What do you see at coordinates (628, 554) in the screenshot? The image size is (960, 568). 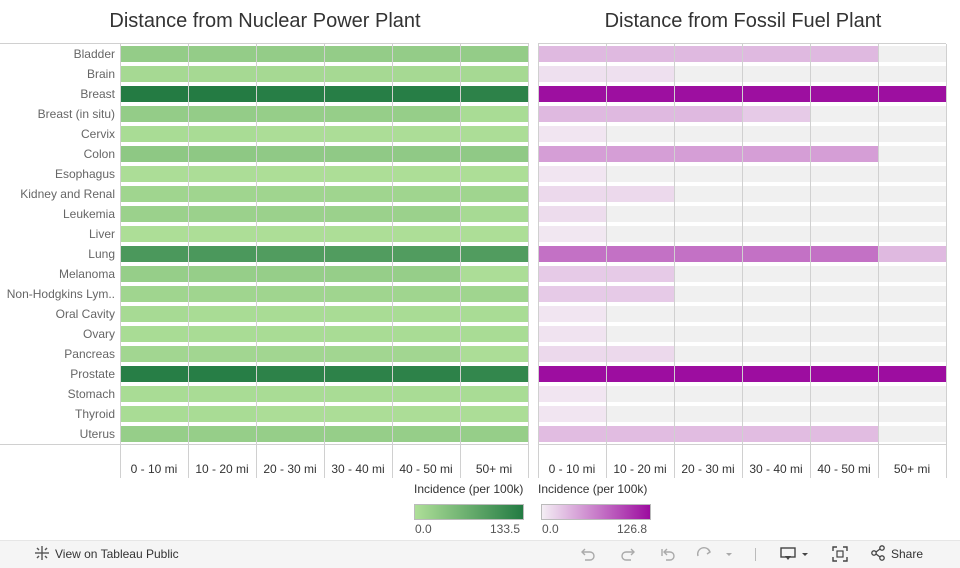 I see `redo-icon` at bounding box center [628, 554].